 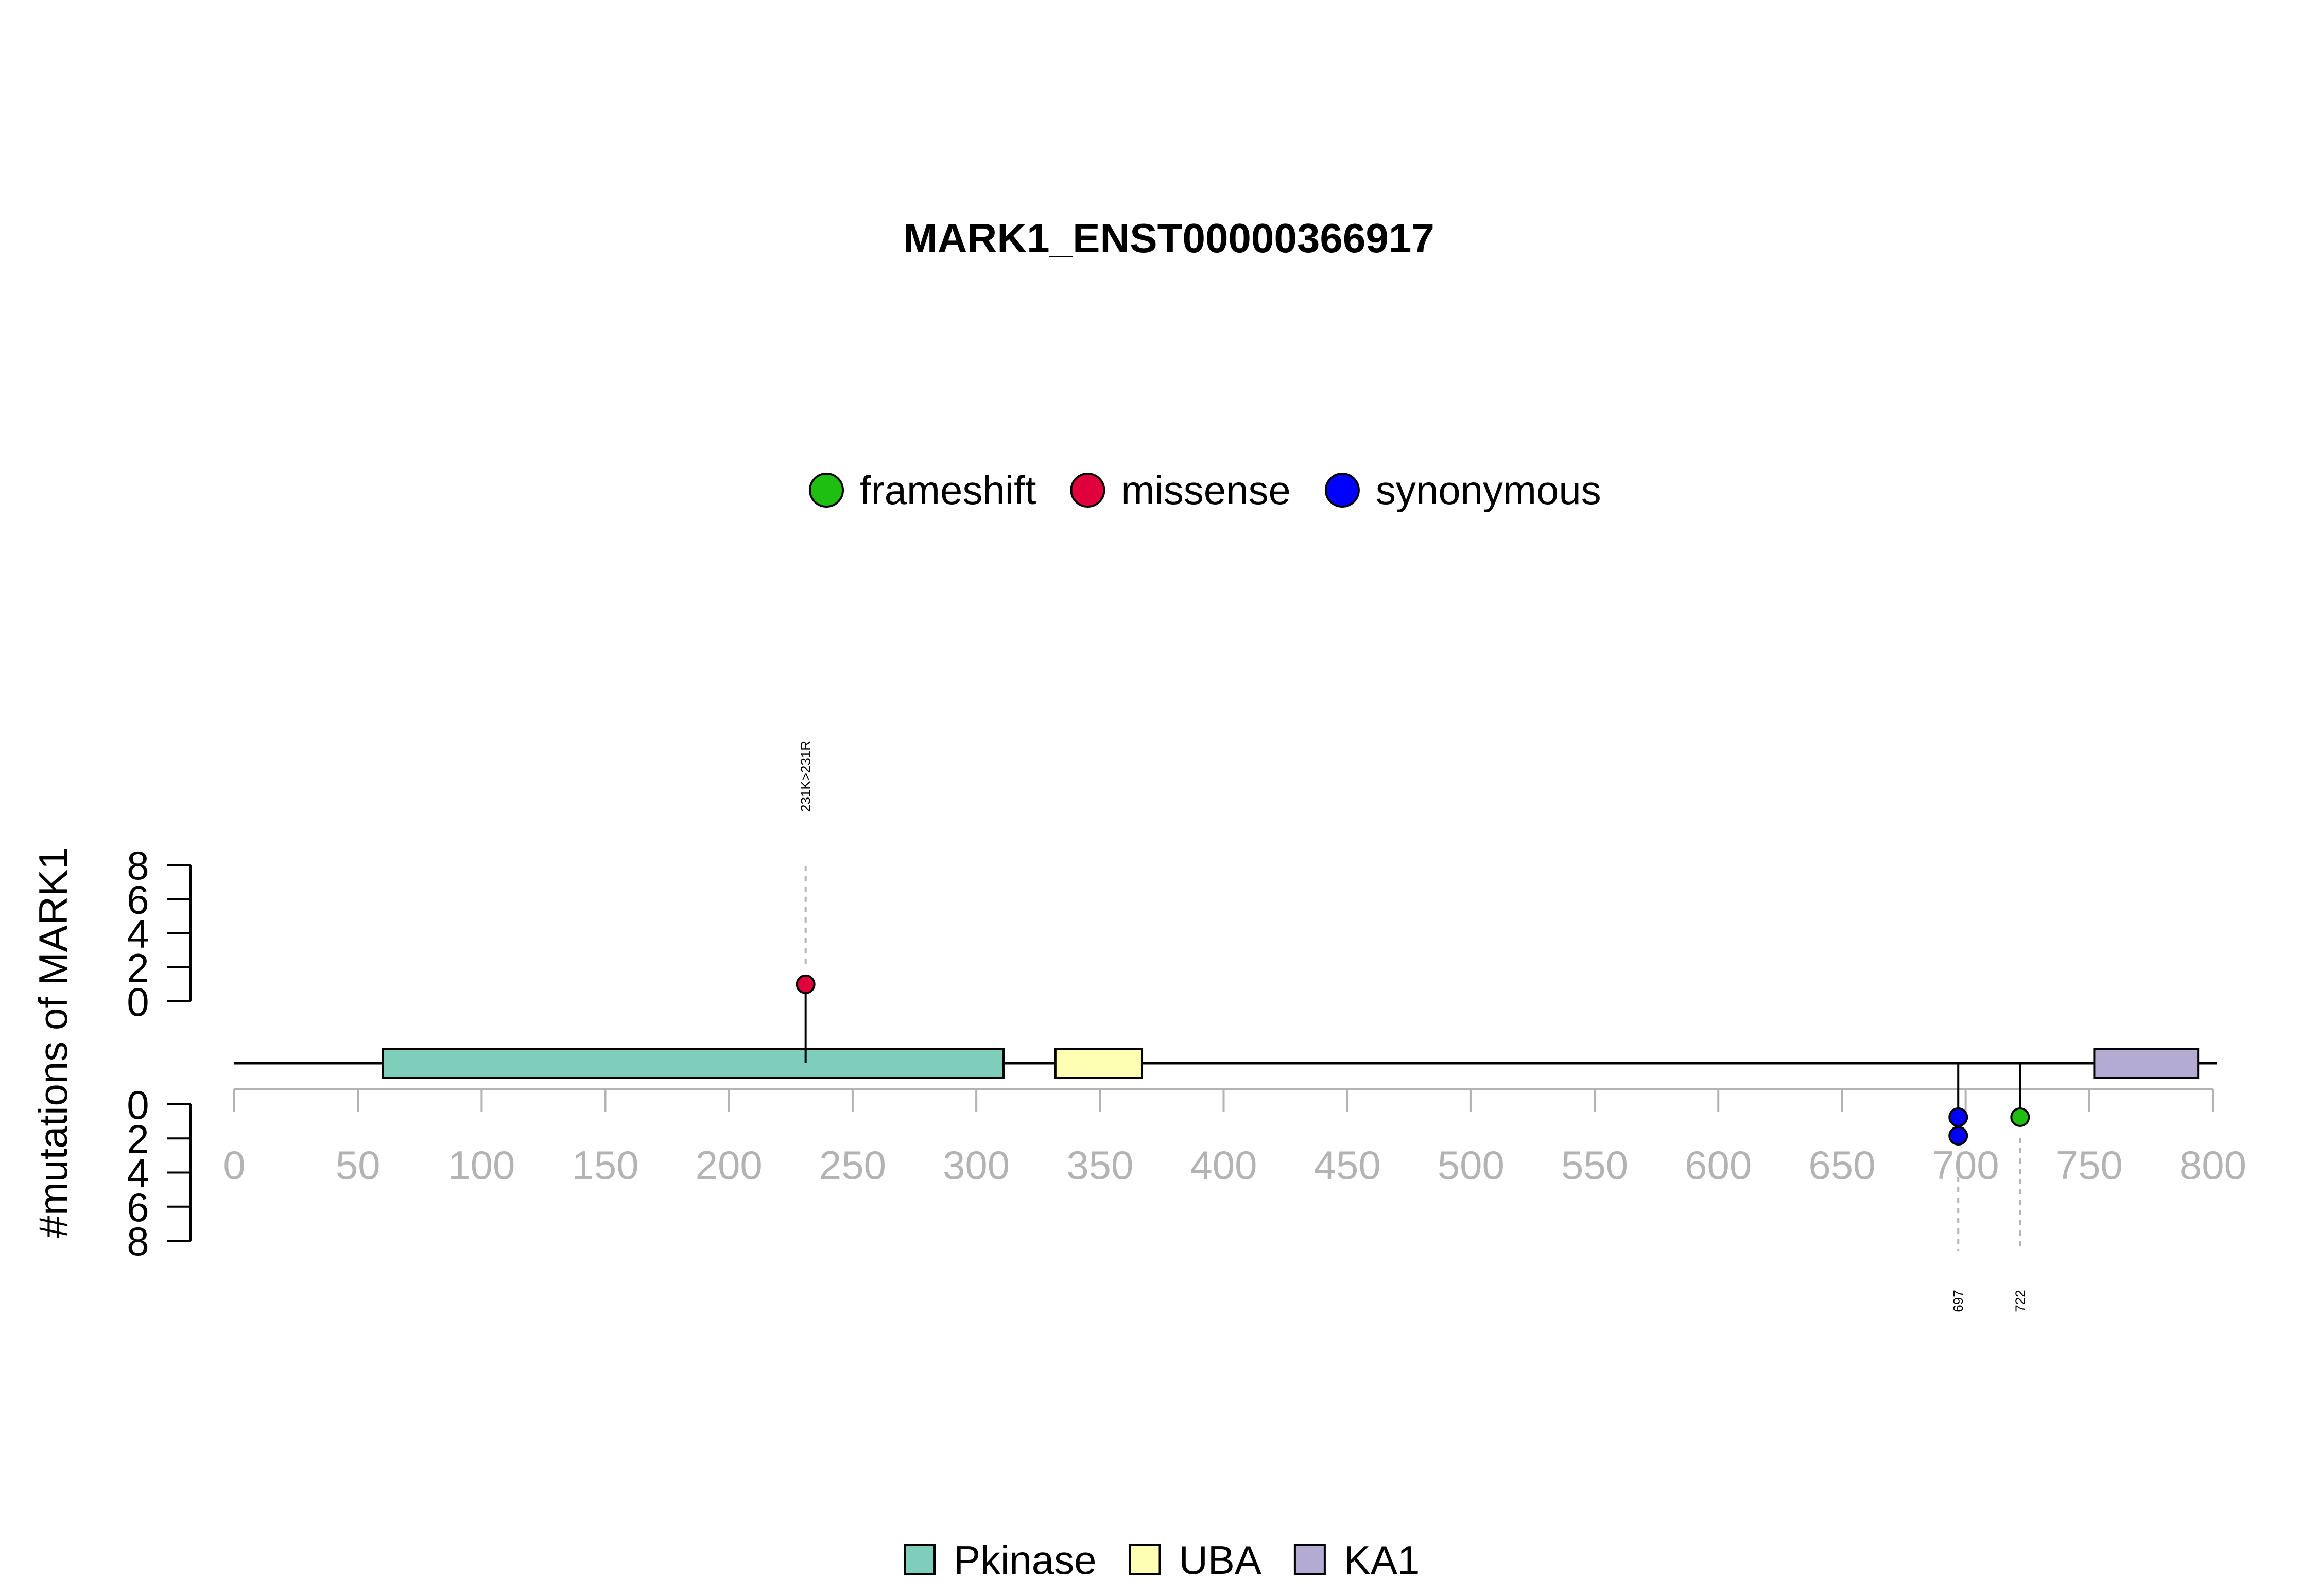 I want to click on x-tick-label-150: 150, so click(x=605, y=1165).